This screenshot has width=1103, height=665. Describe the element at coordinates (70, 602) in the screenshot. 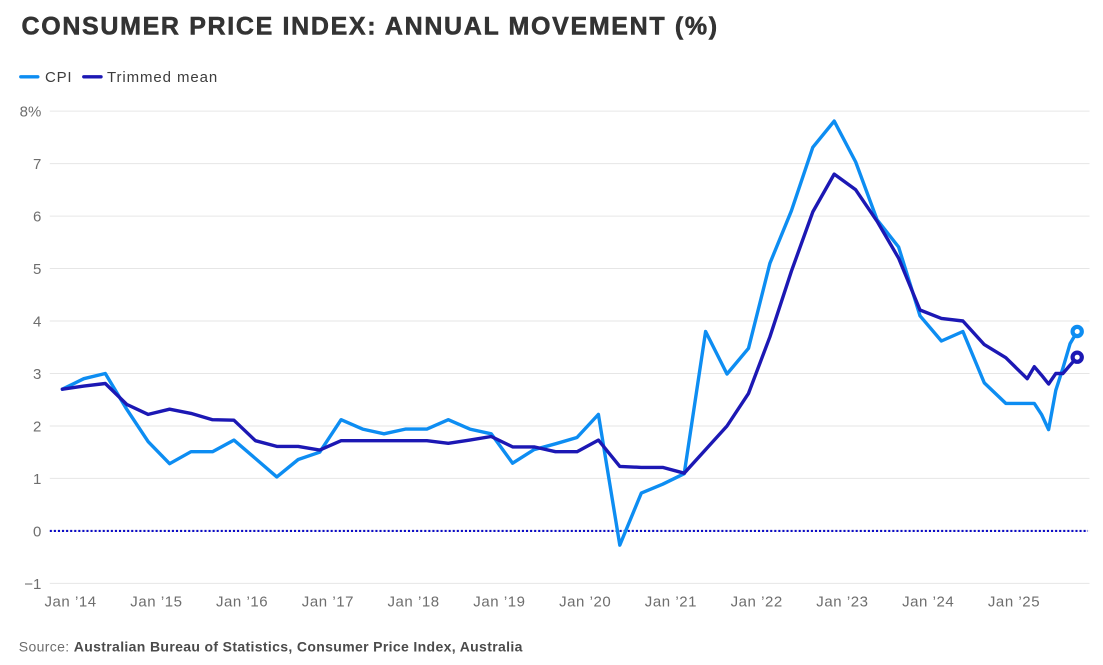

I see `svg-text: Jan ’14` at that location.